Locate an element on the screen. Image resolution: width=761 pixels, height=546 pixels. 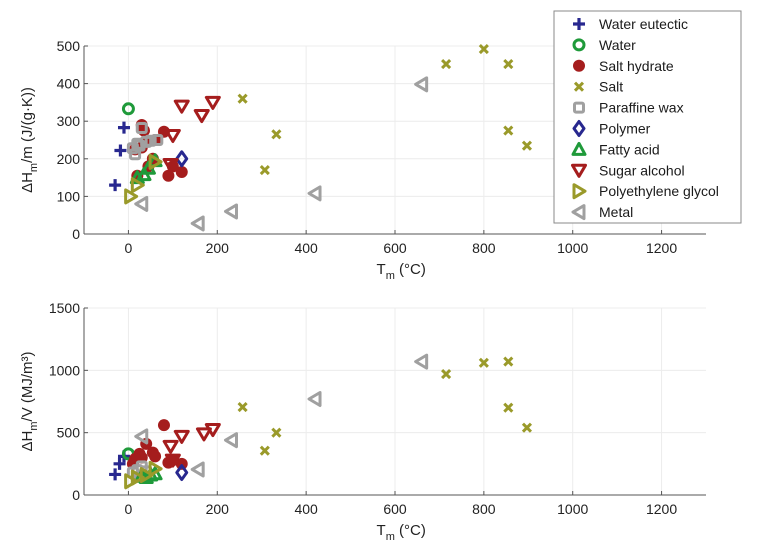
series-paraffine-wax is located at coordinates (145, 141).